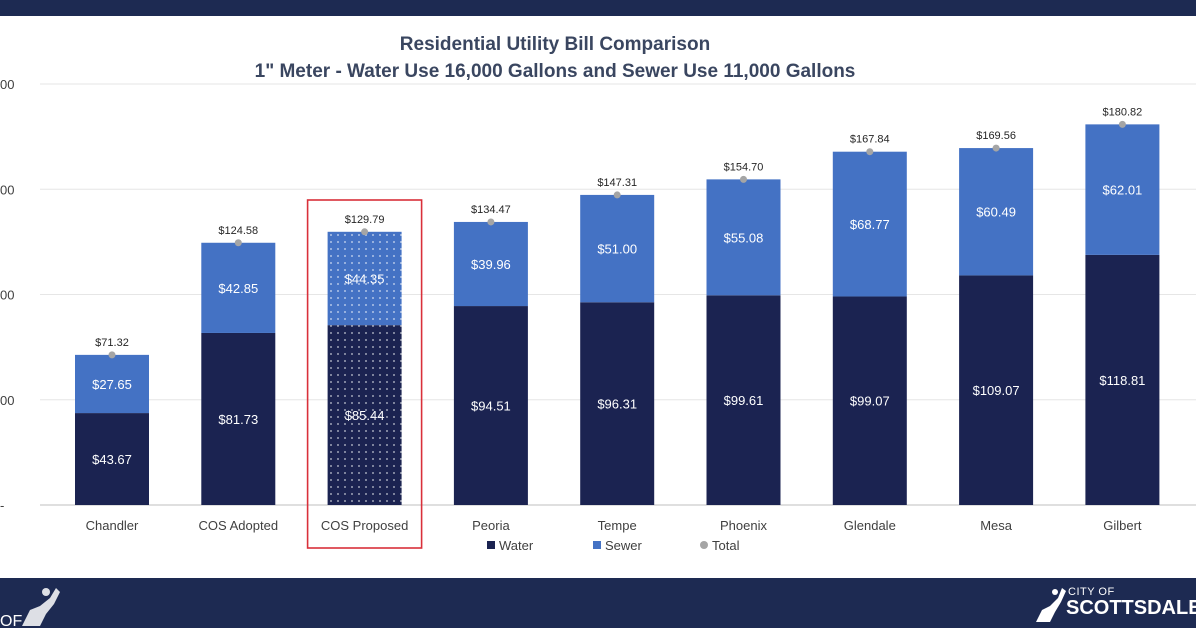  I want to click on water-value-label: $118.81, so click(1122, 380).